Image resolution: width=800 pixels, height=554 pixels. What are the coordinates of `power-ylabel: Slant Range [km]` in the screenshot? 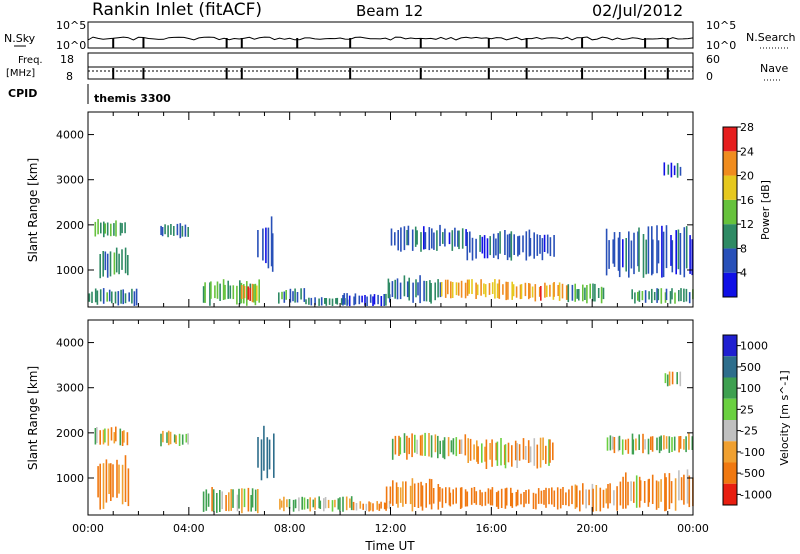 It's located at (33, 210).